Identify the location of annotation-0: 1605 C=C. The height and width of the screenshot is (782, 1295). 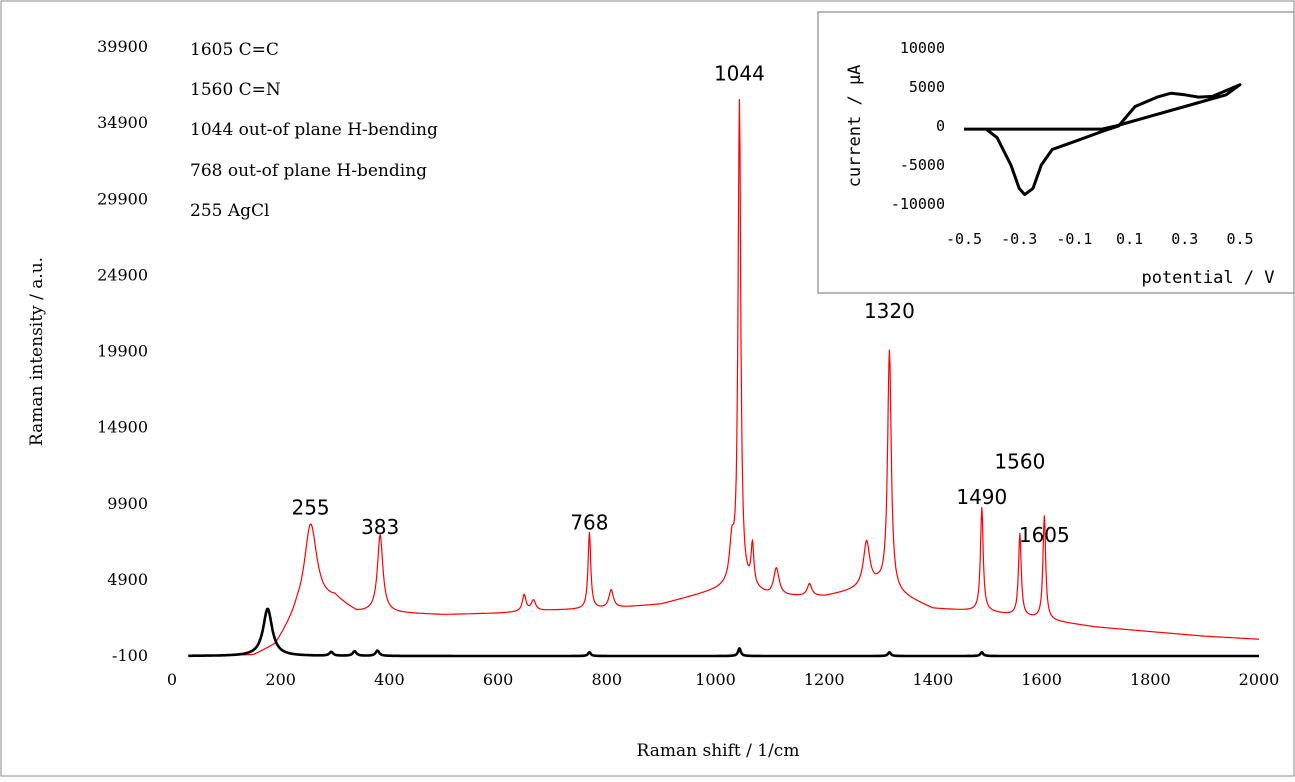
(234, 50).